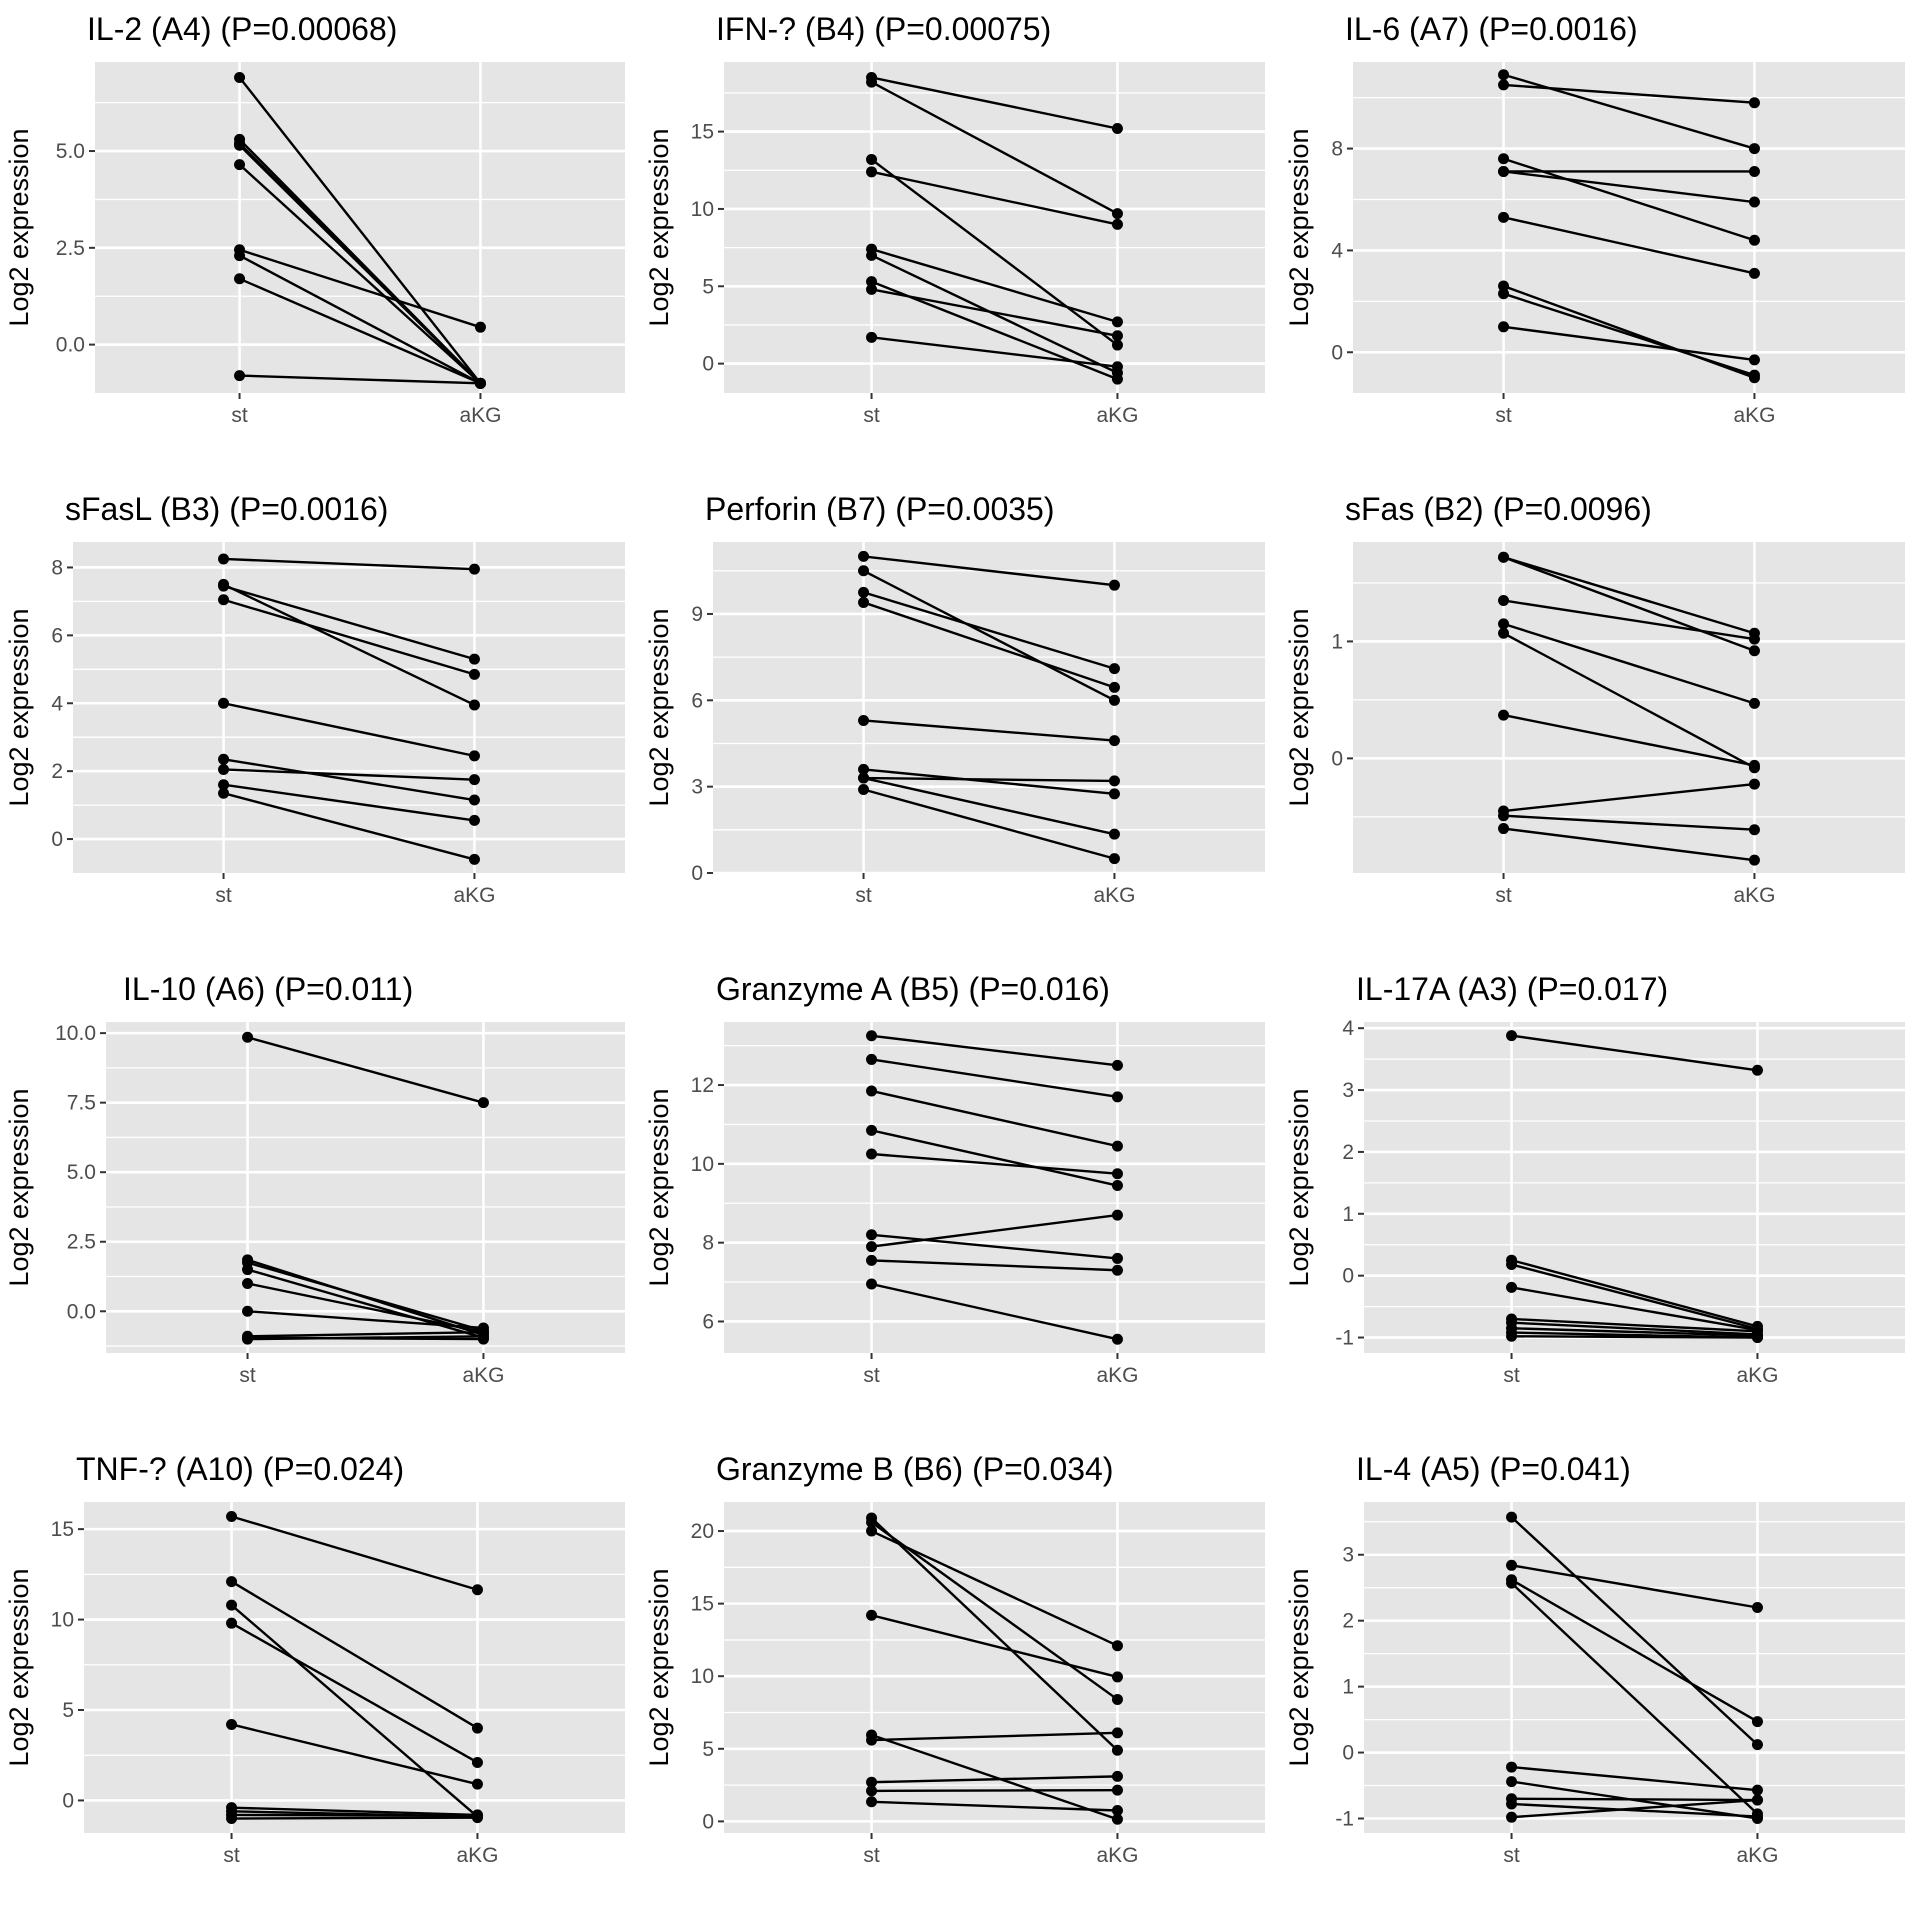 The height and width of the screenshot is (1920, 1920). What do you see at coordinates (880, 509) in the screenshot?
I see `chart-title: Perforin (B7) (P=0.0035)` at bounding box center [880, 509].